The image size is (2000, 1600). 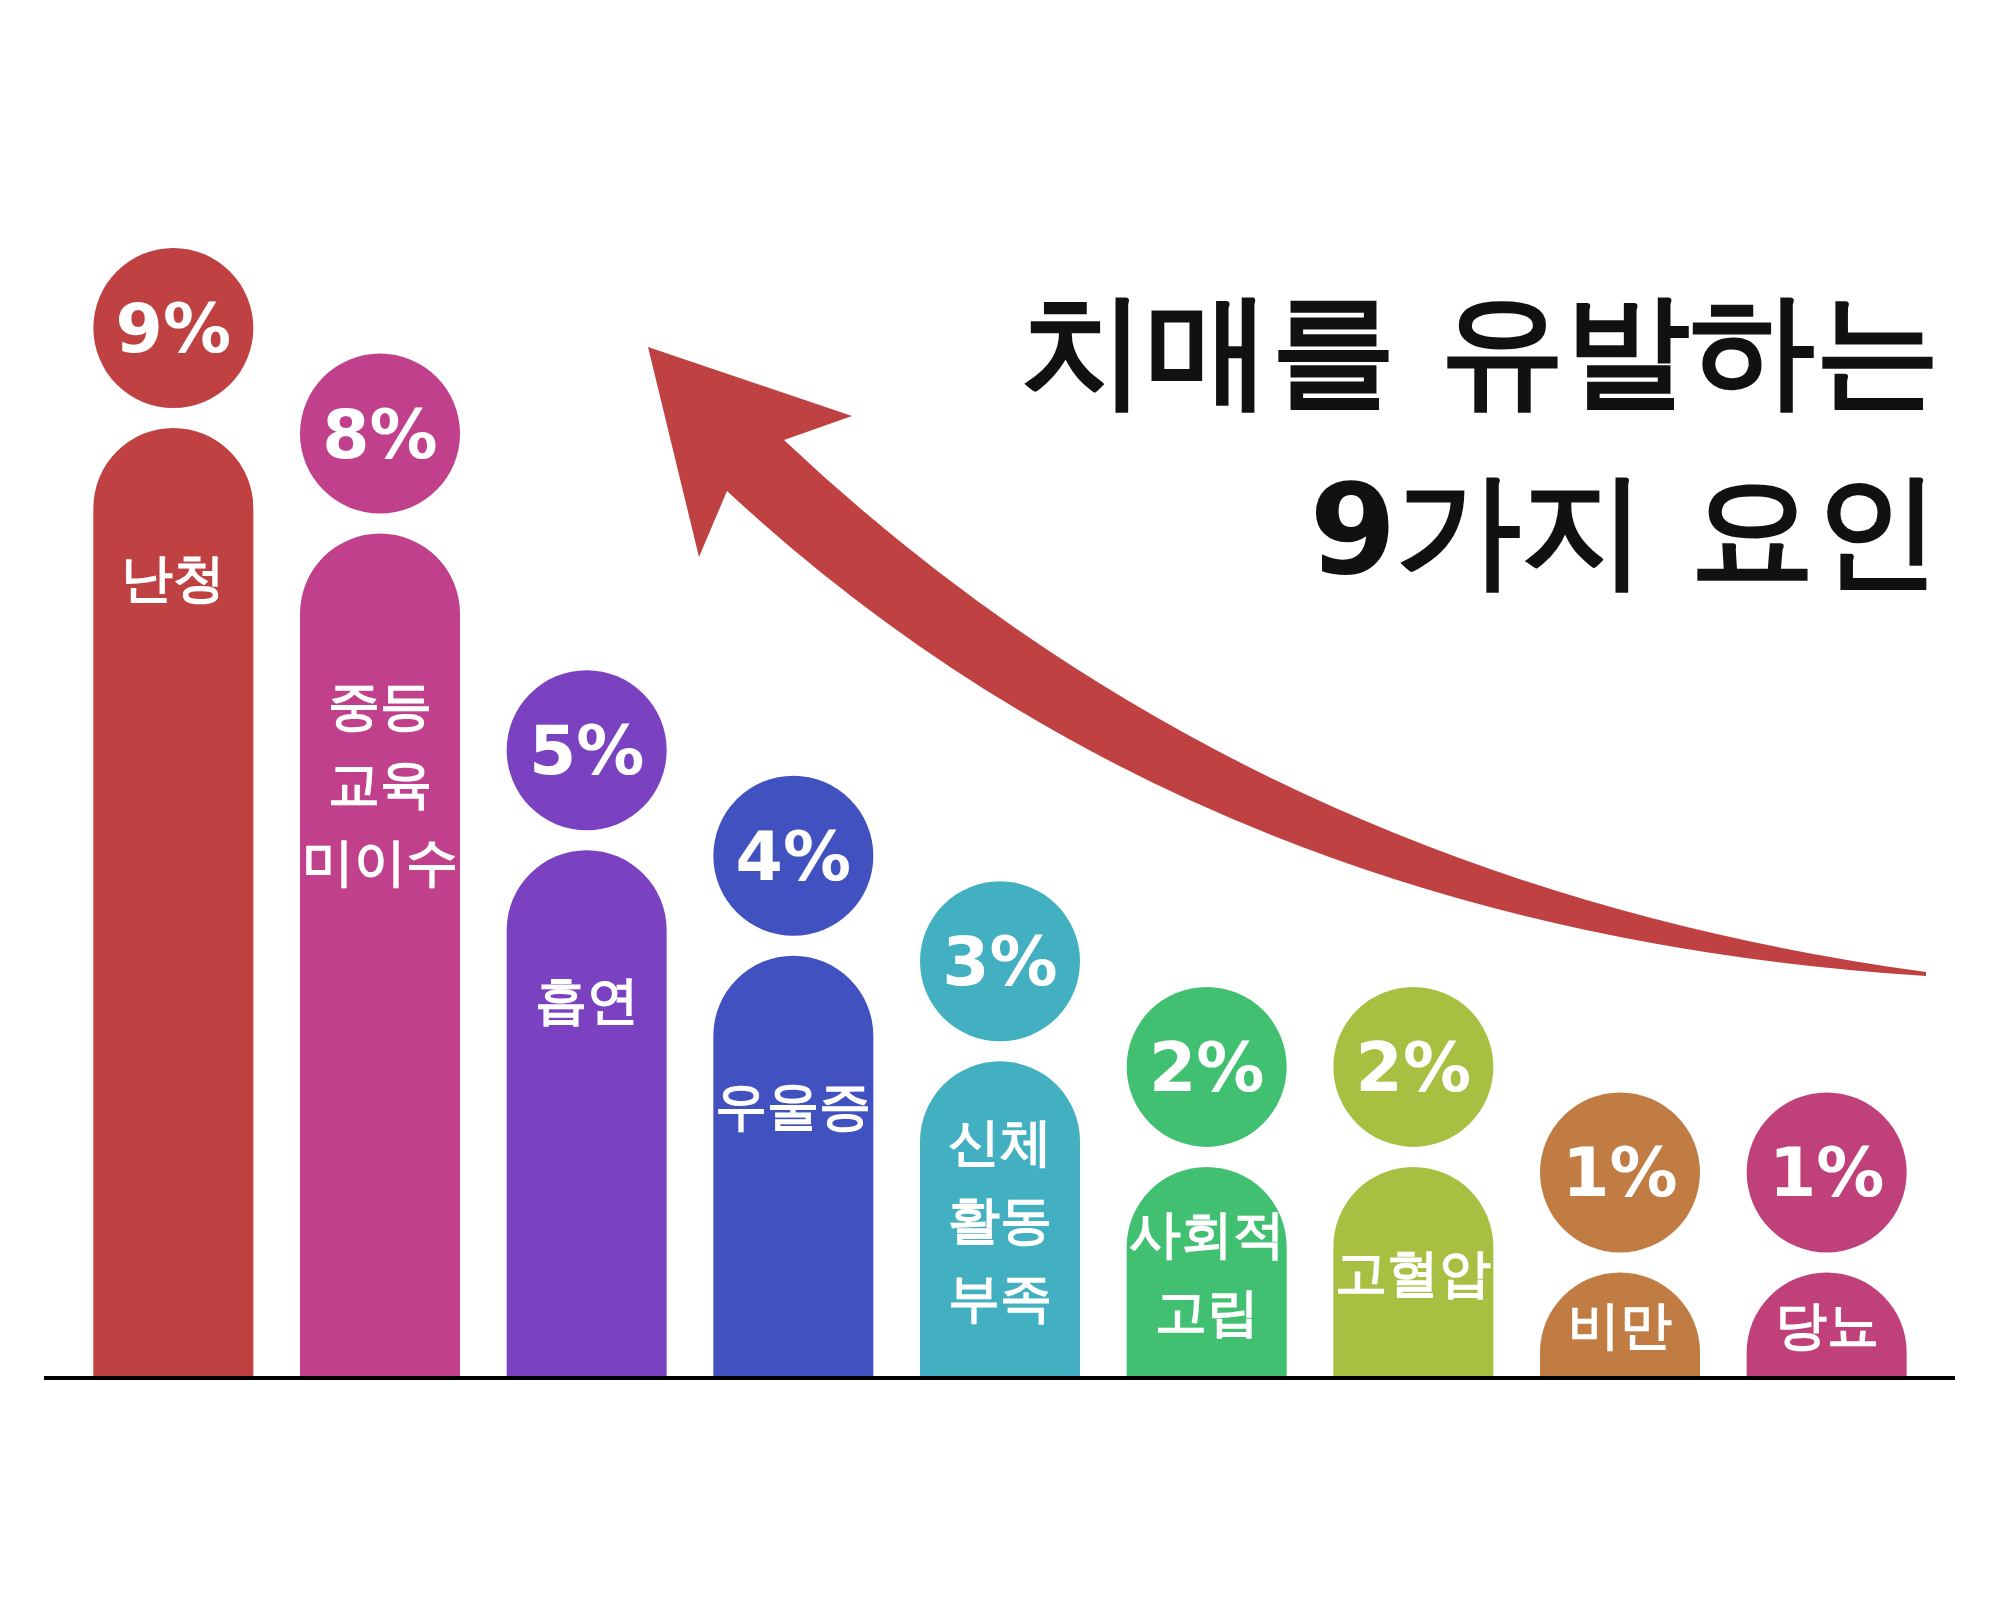 What do you see at coordinates (1000, 1219) in the screenshot?
I see `x-tick-label: 신체 활동 부족` at bounding box center [1000, 1219].